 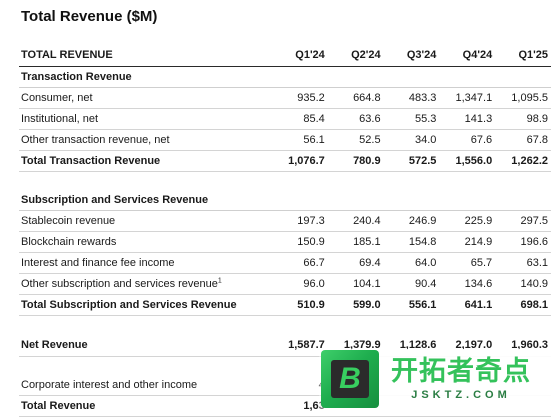 I want to click on row-label: Institutional, net, so click(x=145, y=119).